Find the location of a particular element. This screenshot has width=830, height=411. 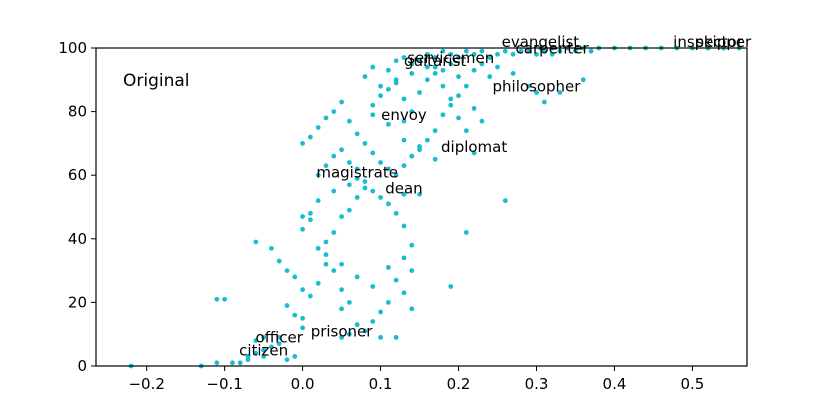

x-axis-ticks: −0.2 −0.1 0.0 0.1 0.2 0.3 0.4 0.5 is located at coordinates (416, 379).